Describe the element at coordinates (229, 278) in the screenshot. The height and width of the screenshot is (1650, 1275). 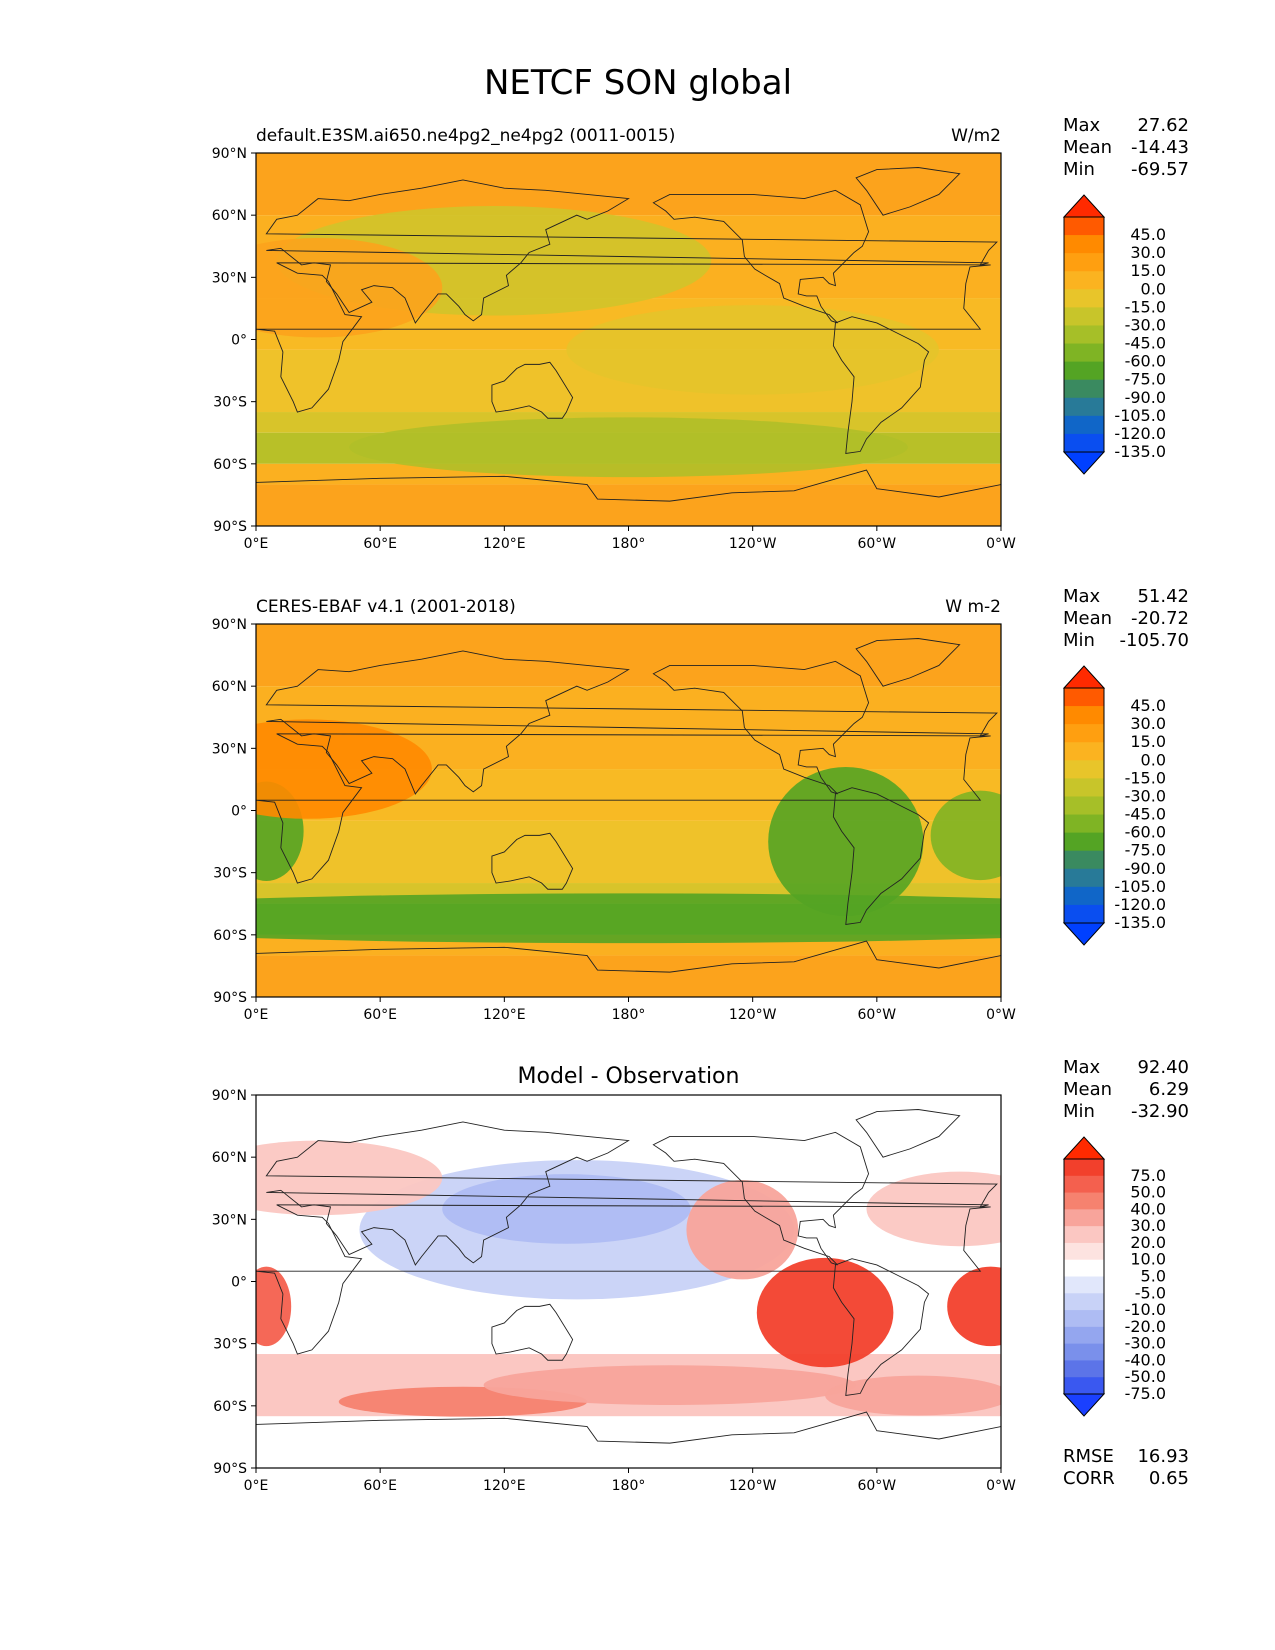
I see `lat-tick-label: 30°N` at that location.